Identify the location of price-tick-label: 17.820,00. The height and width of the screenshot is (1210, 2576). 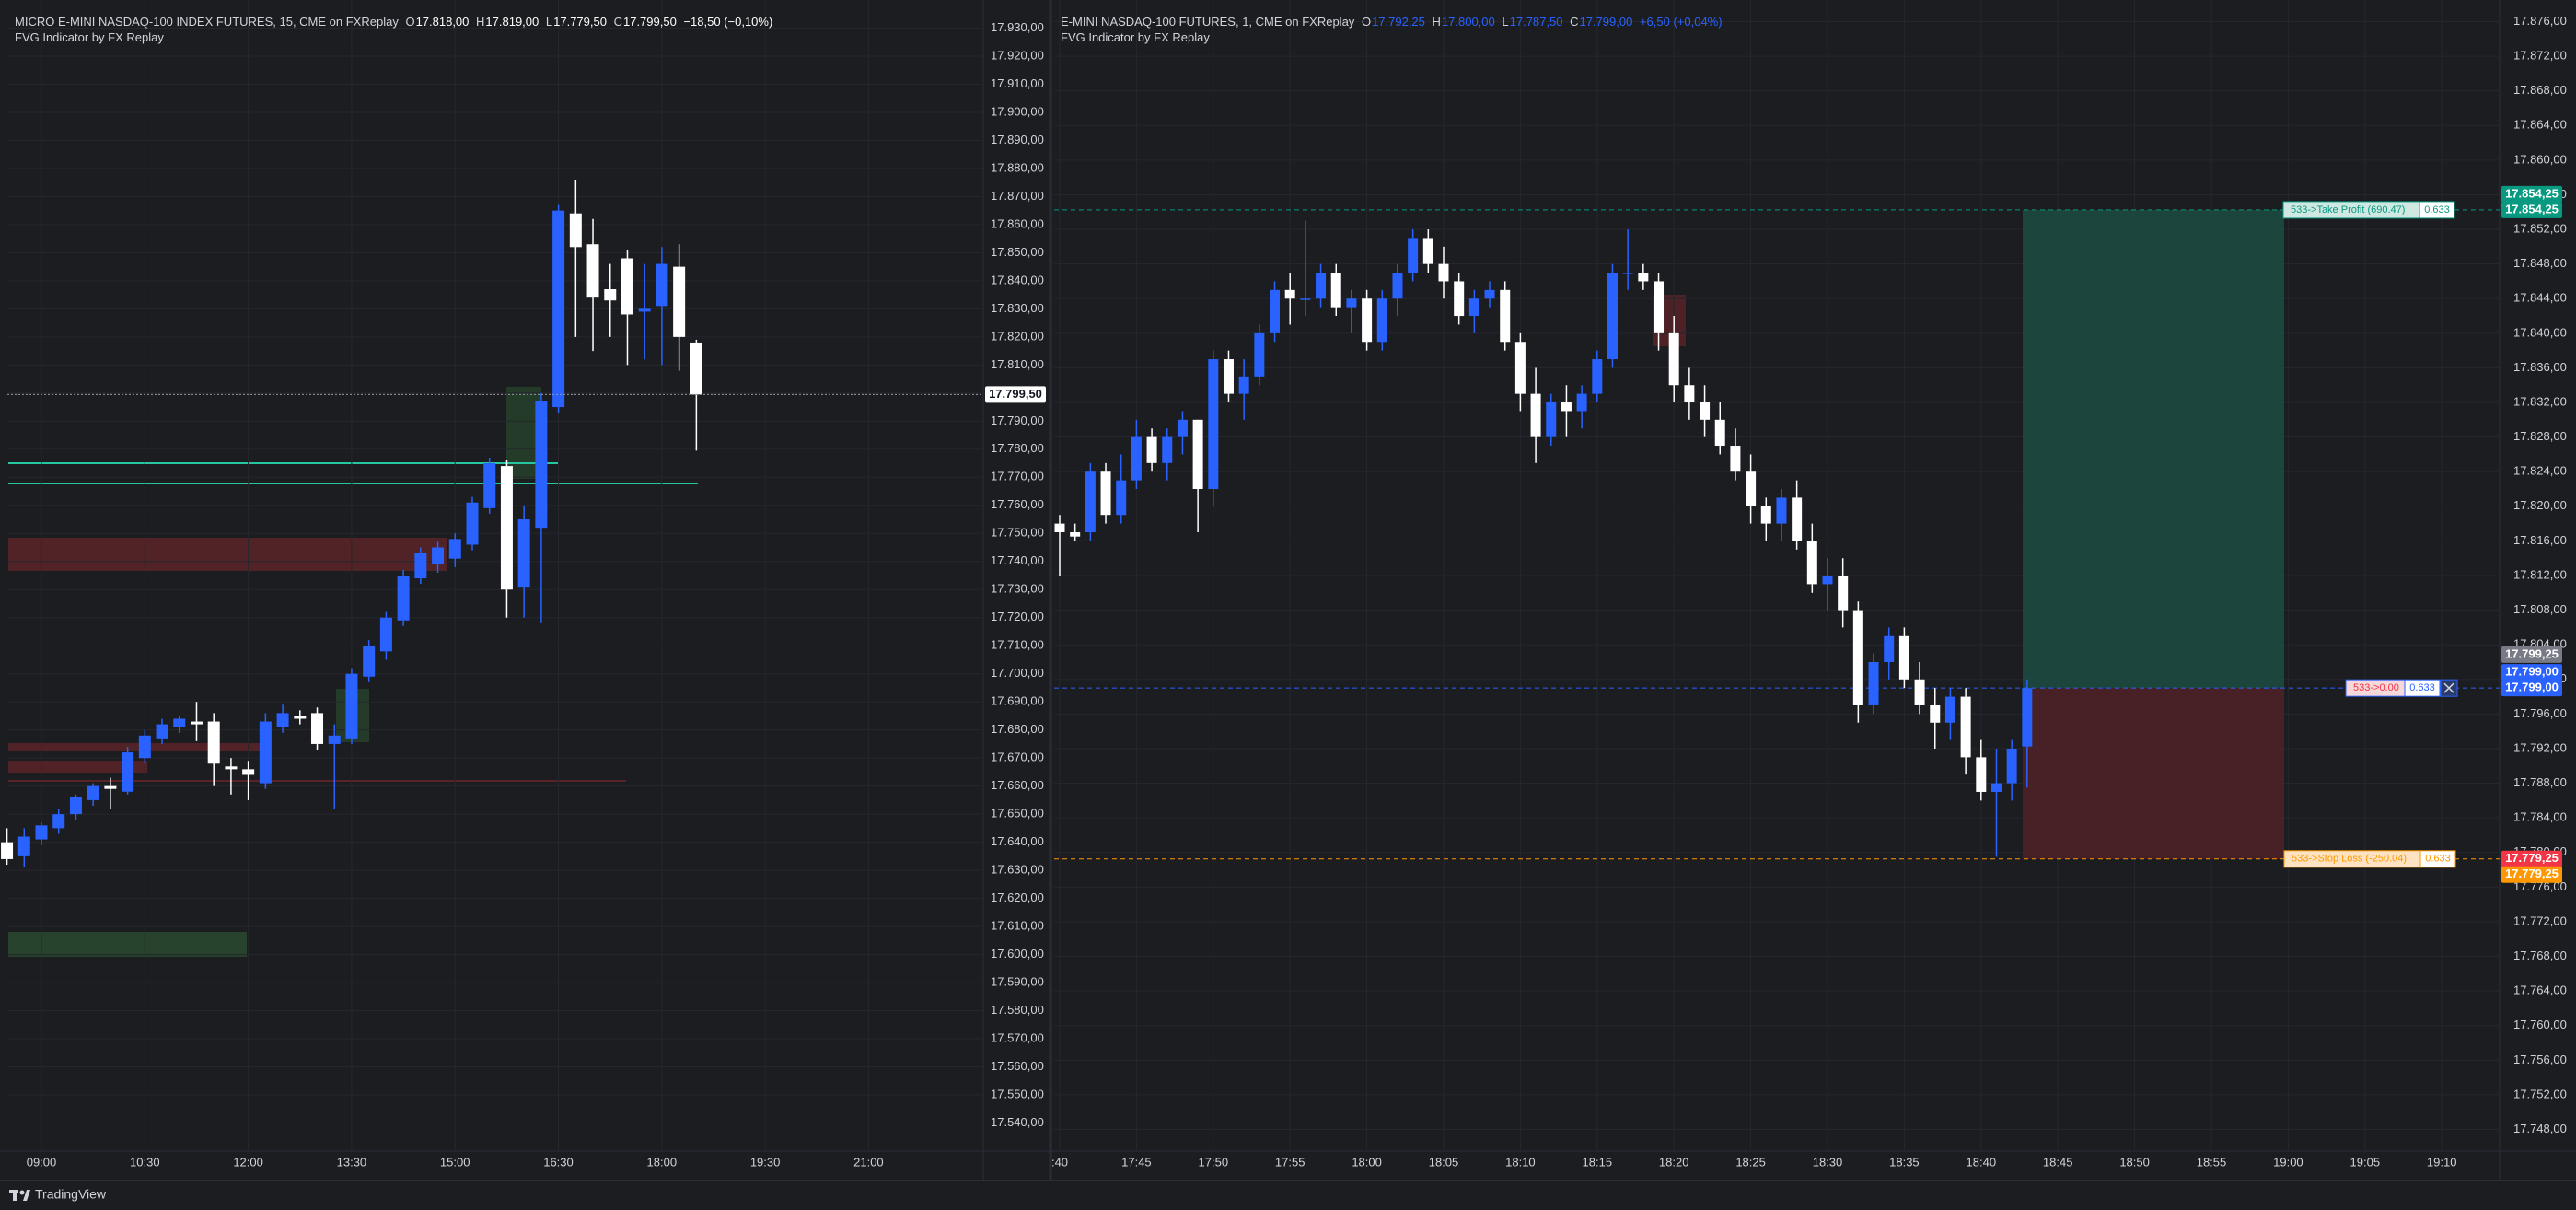
(2540, 505).